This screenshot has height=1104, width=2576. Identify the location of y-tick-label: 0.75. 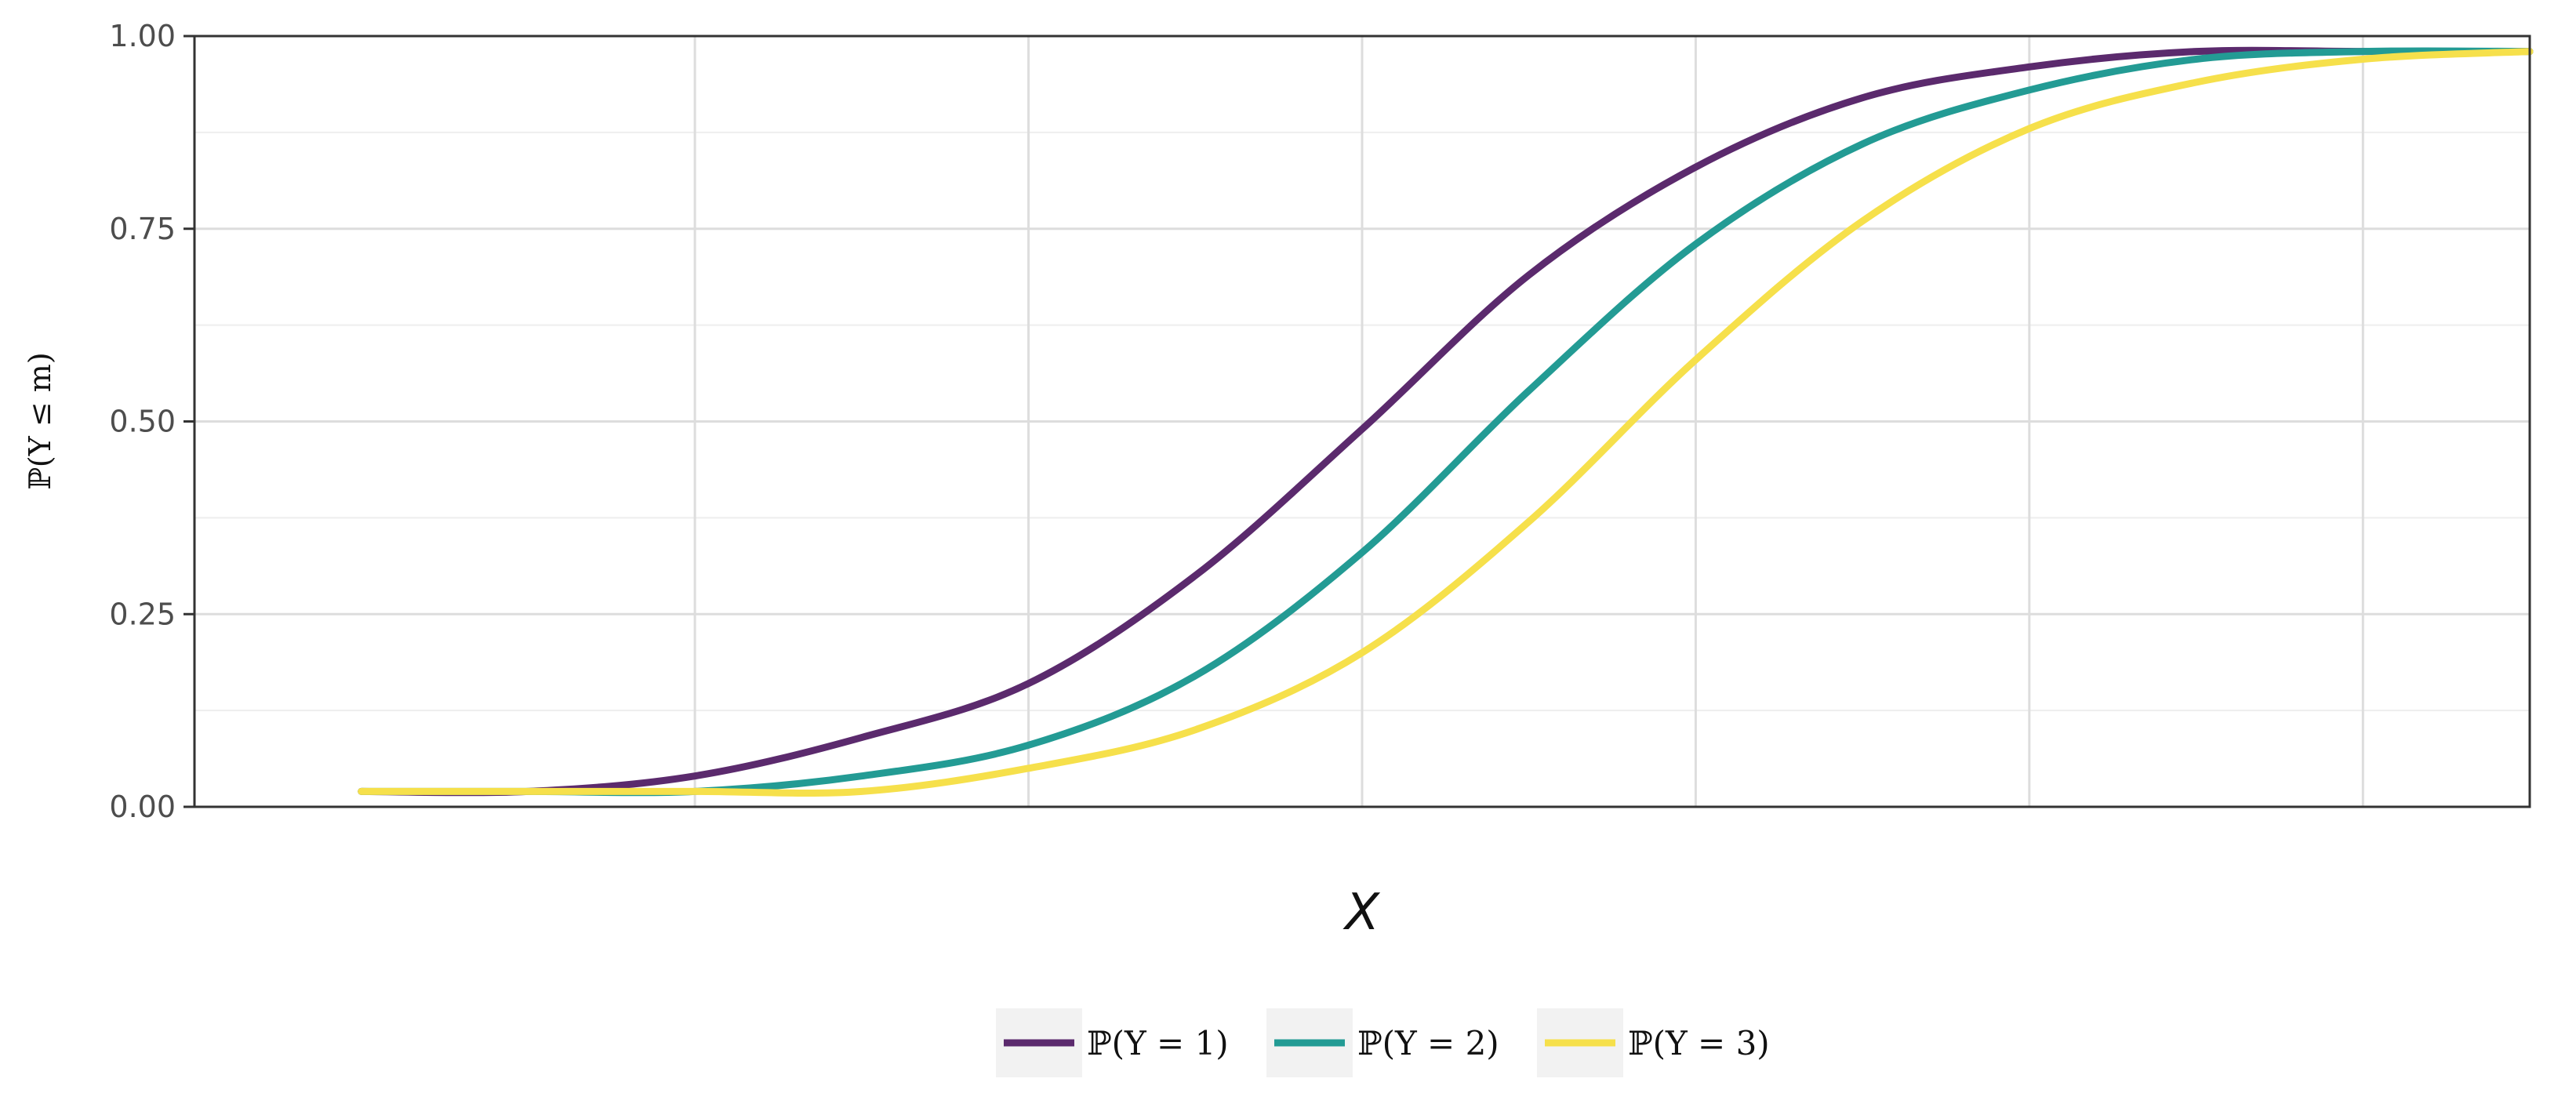
(142, 229).